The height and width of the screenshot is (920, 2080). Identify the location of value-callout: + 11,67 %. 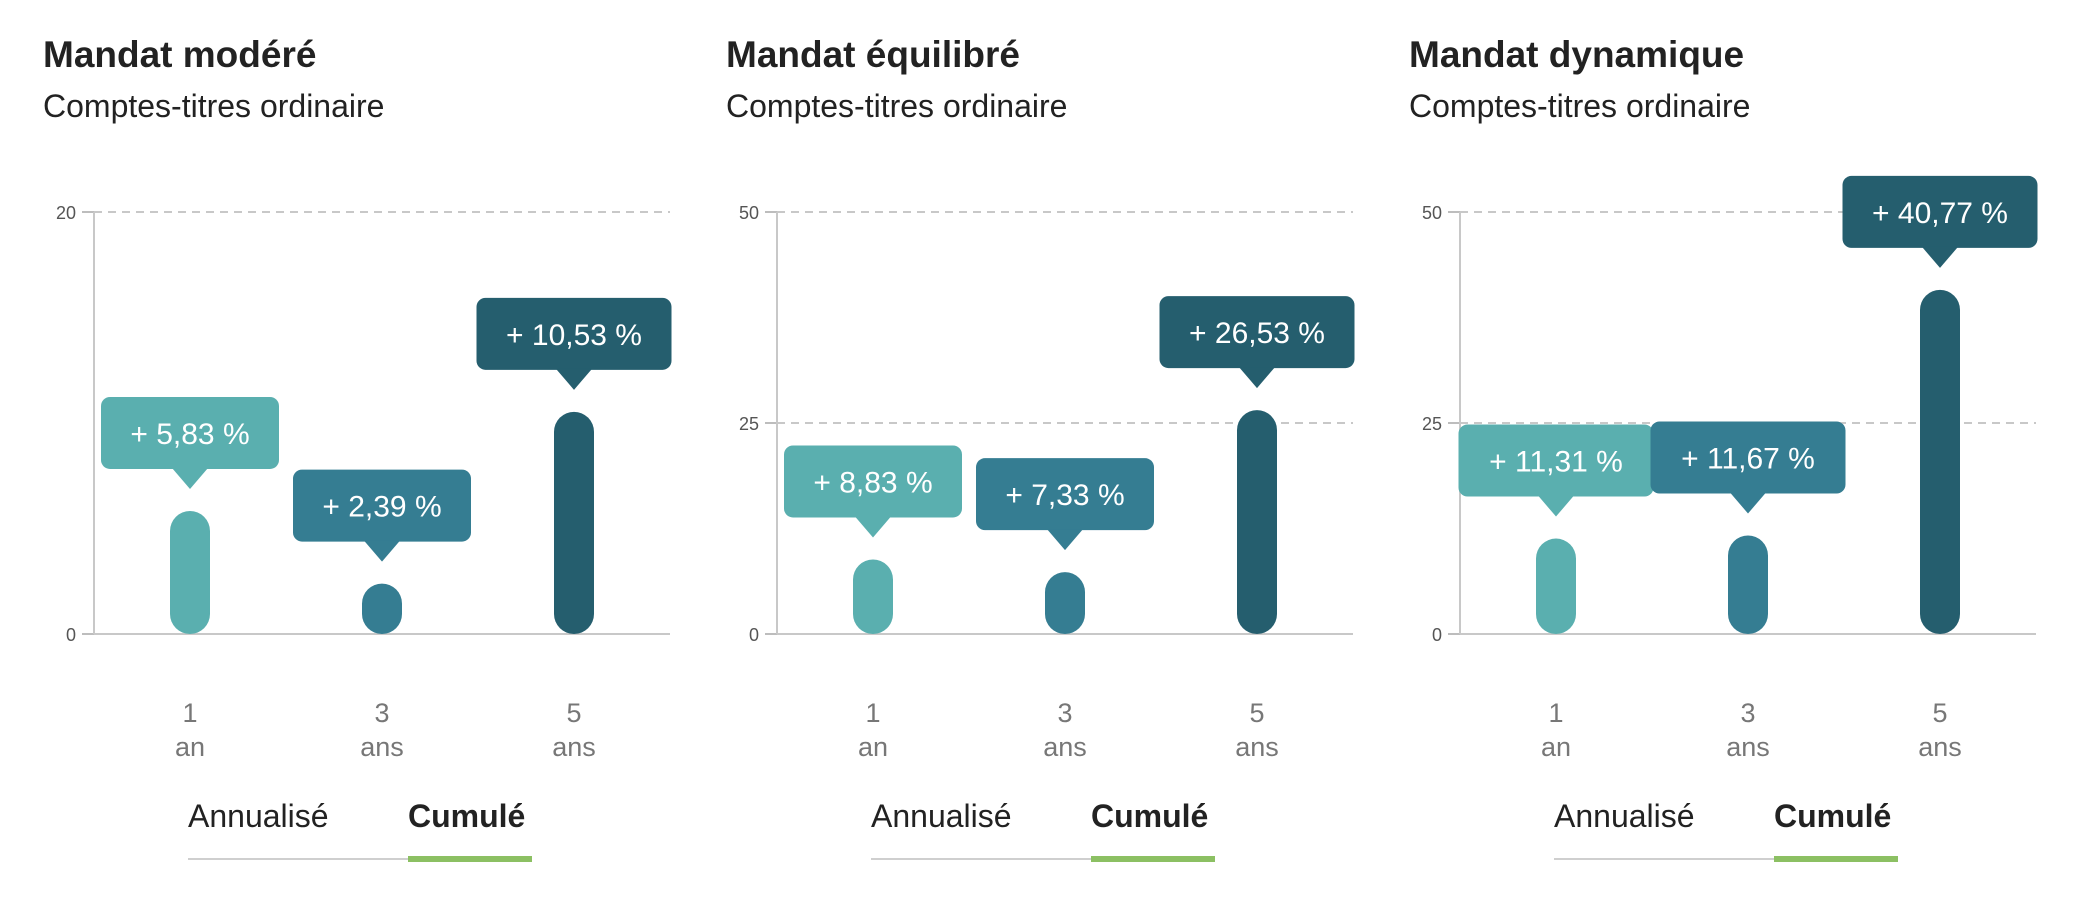
(1748, 467).